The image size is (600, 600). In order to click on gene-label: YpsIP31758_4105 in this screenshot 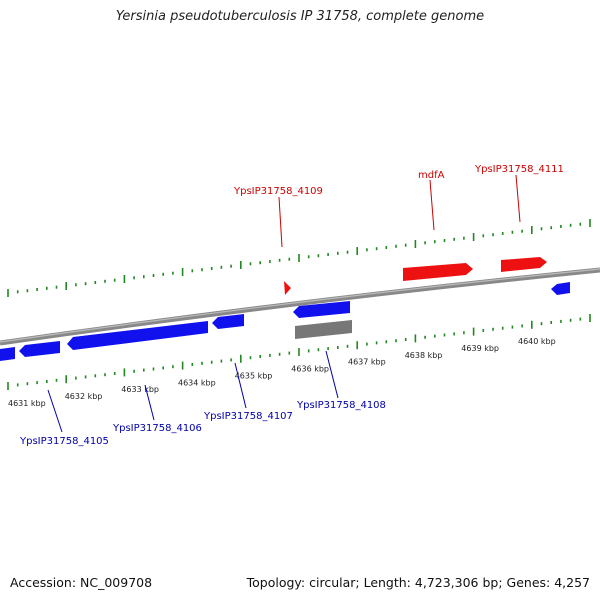, I will do `click(64, 441)`.